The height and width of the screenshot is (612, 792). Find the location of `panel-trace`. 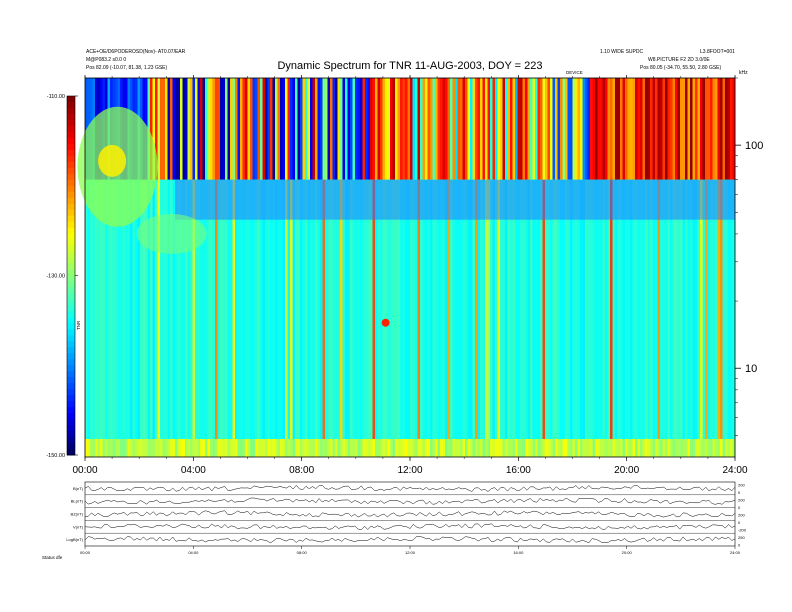

panel-trace is located at coordinates (410, 488).